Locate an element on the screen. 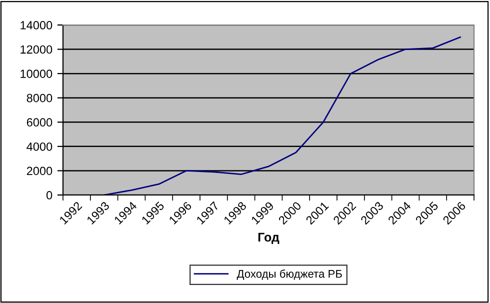 This screenshot has height=303, width=490. y-tick-label: 0 is located at coordinates (49, 195).